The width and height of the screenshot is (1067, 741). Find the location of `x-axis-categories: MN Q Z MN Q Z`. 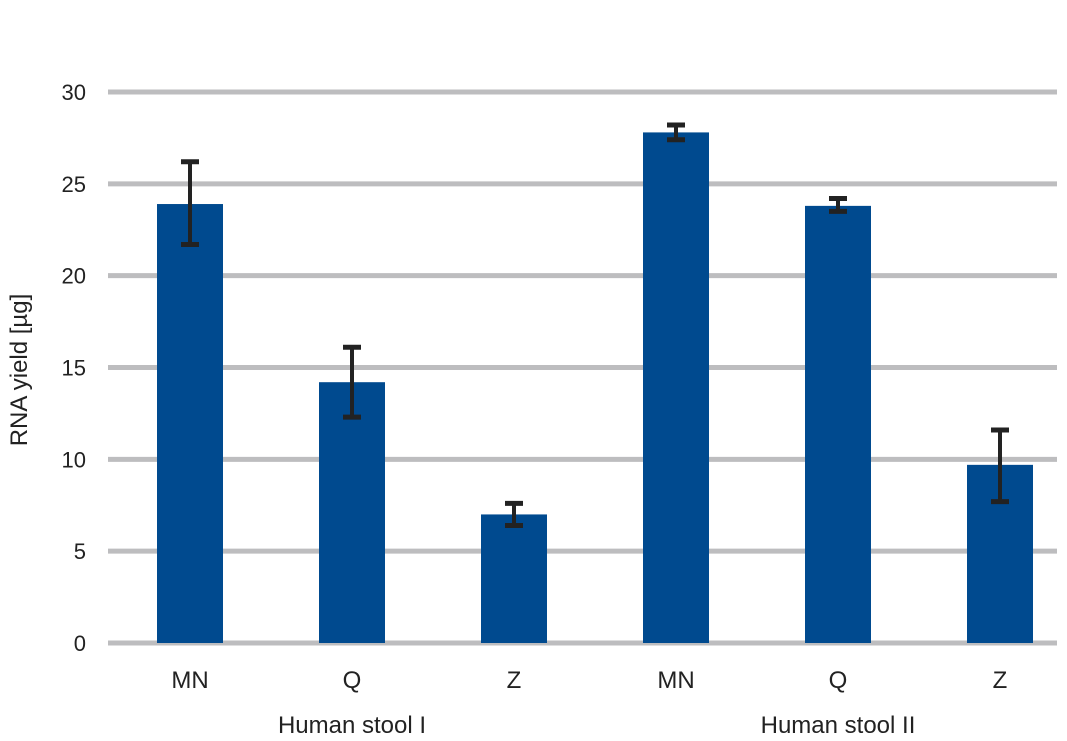

x-axis-categories: MN Q Z MN Q Z is located at coordinates (589, 680).